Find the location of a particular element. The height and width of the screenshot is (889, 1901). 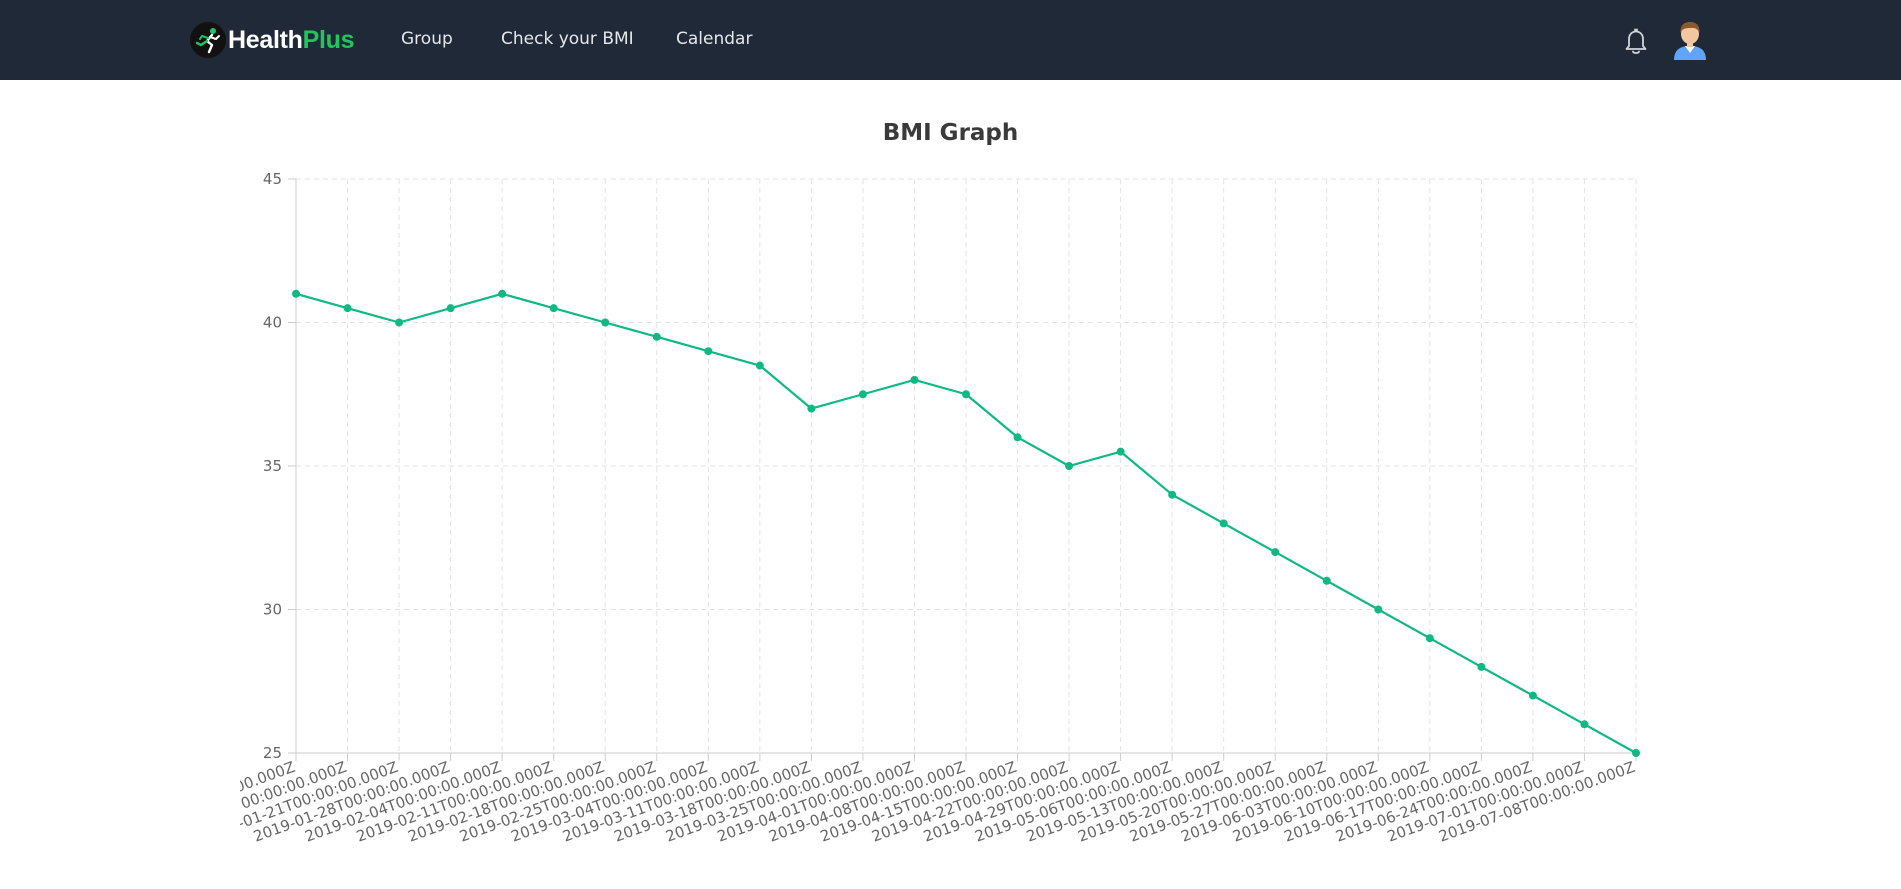

brand-logo: HealthPlus is located at coordinates (272, 40).